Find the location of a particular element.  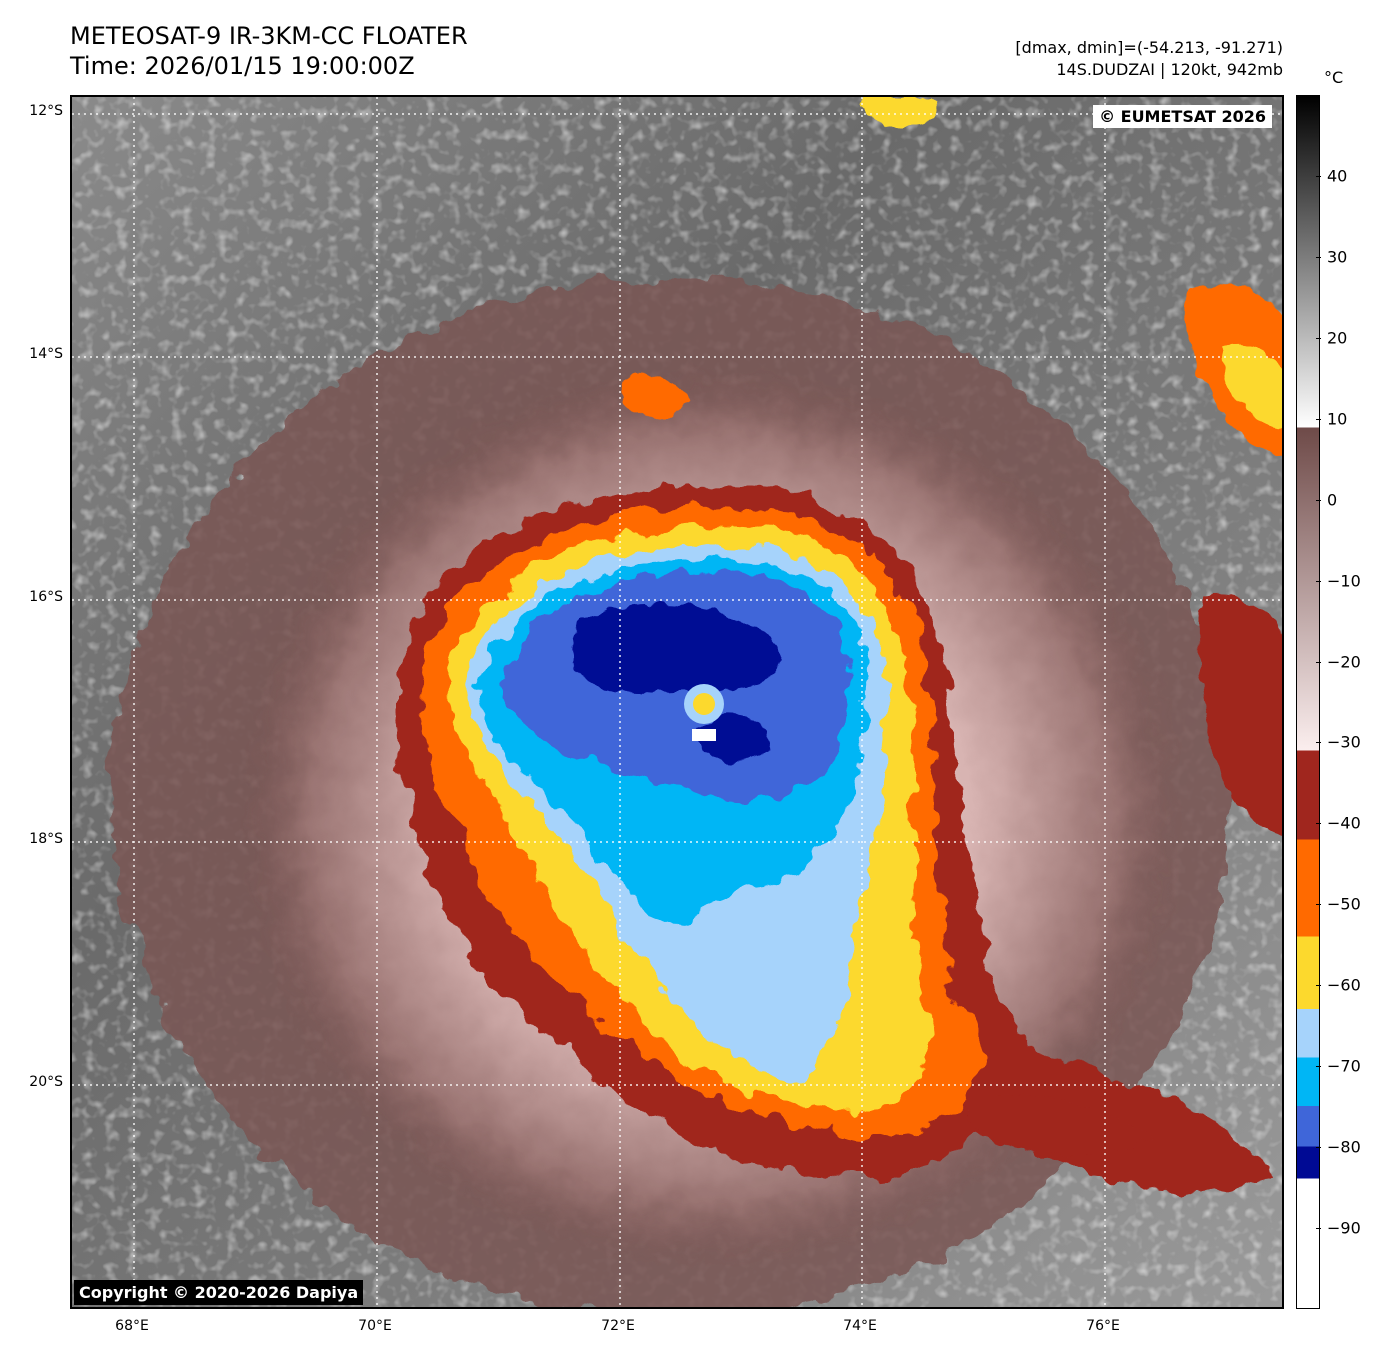

colorbar-tick-label: −10 is located at coordinates (1344, 581).